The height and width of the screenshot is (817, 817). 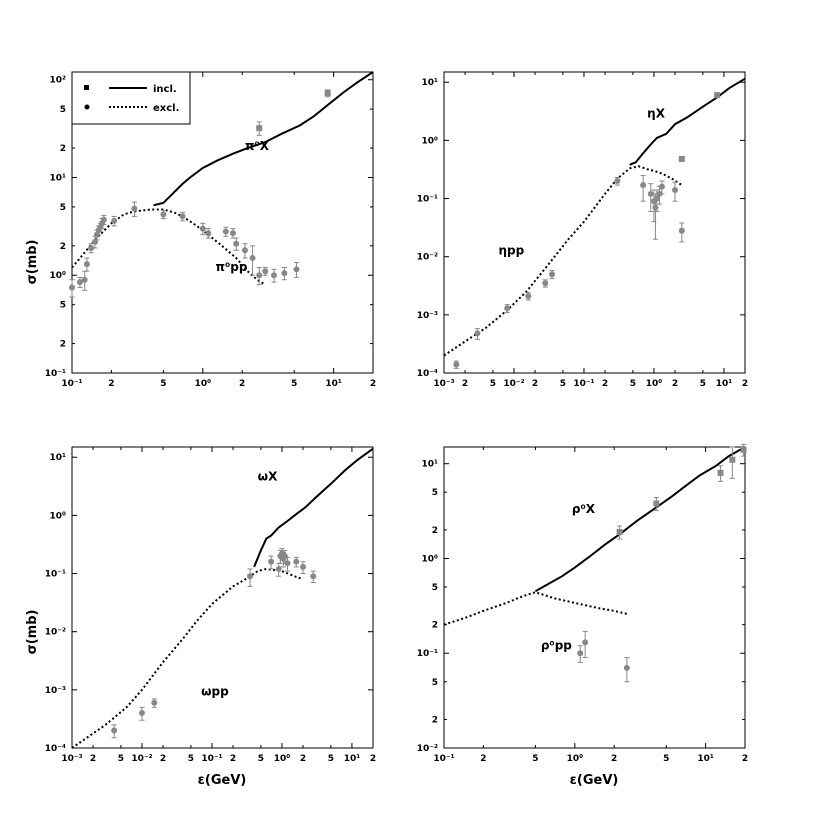 What do you see at coordinates (131, 98) in the screenshot?
I see `legend: incl. excl.` at bounding box center [131, 98].